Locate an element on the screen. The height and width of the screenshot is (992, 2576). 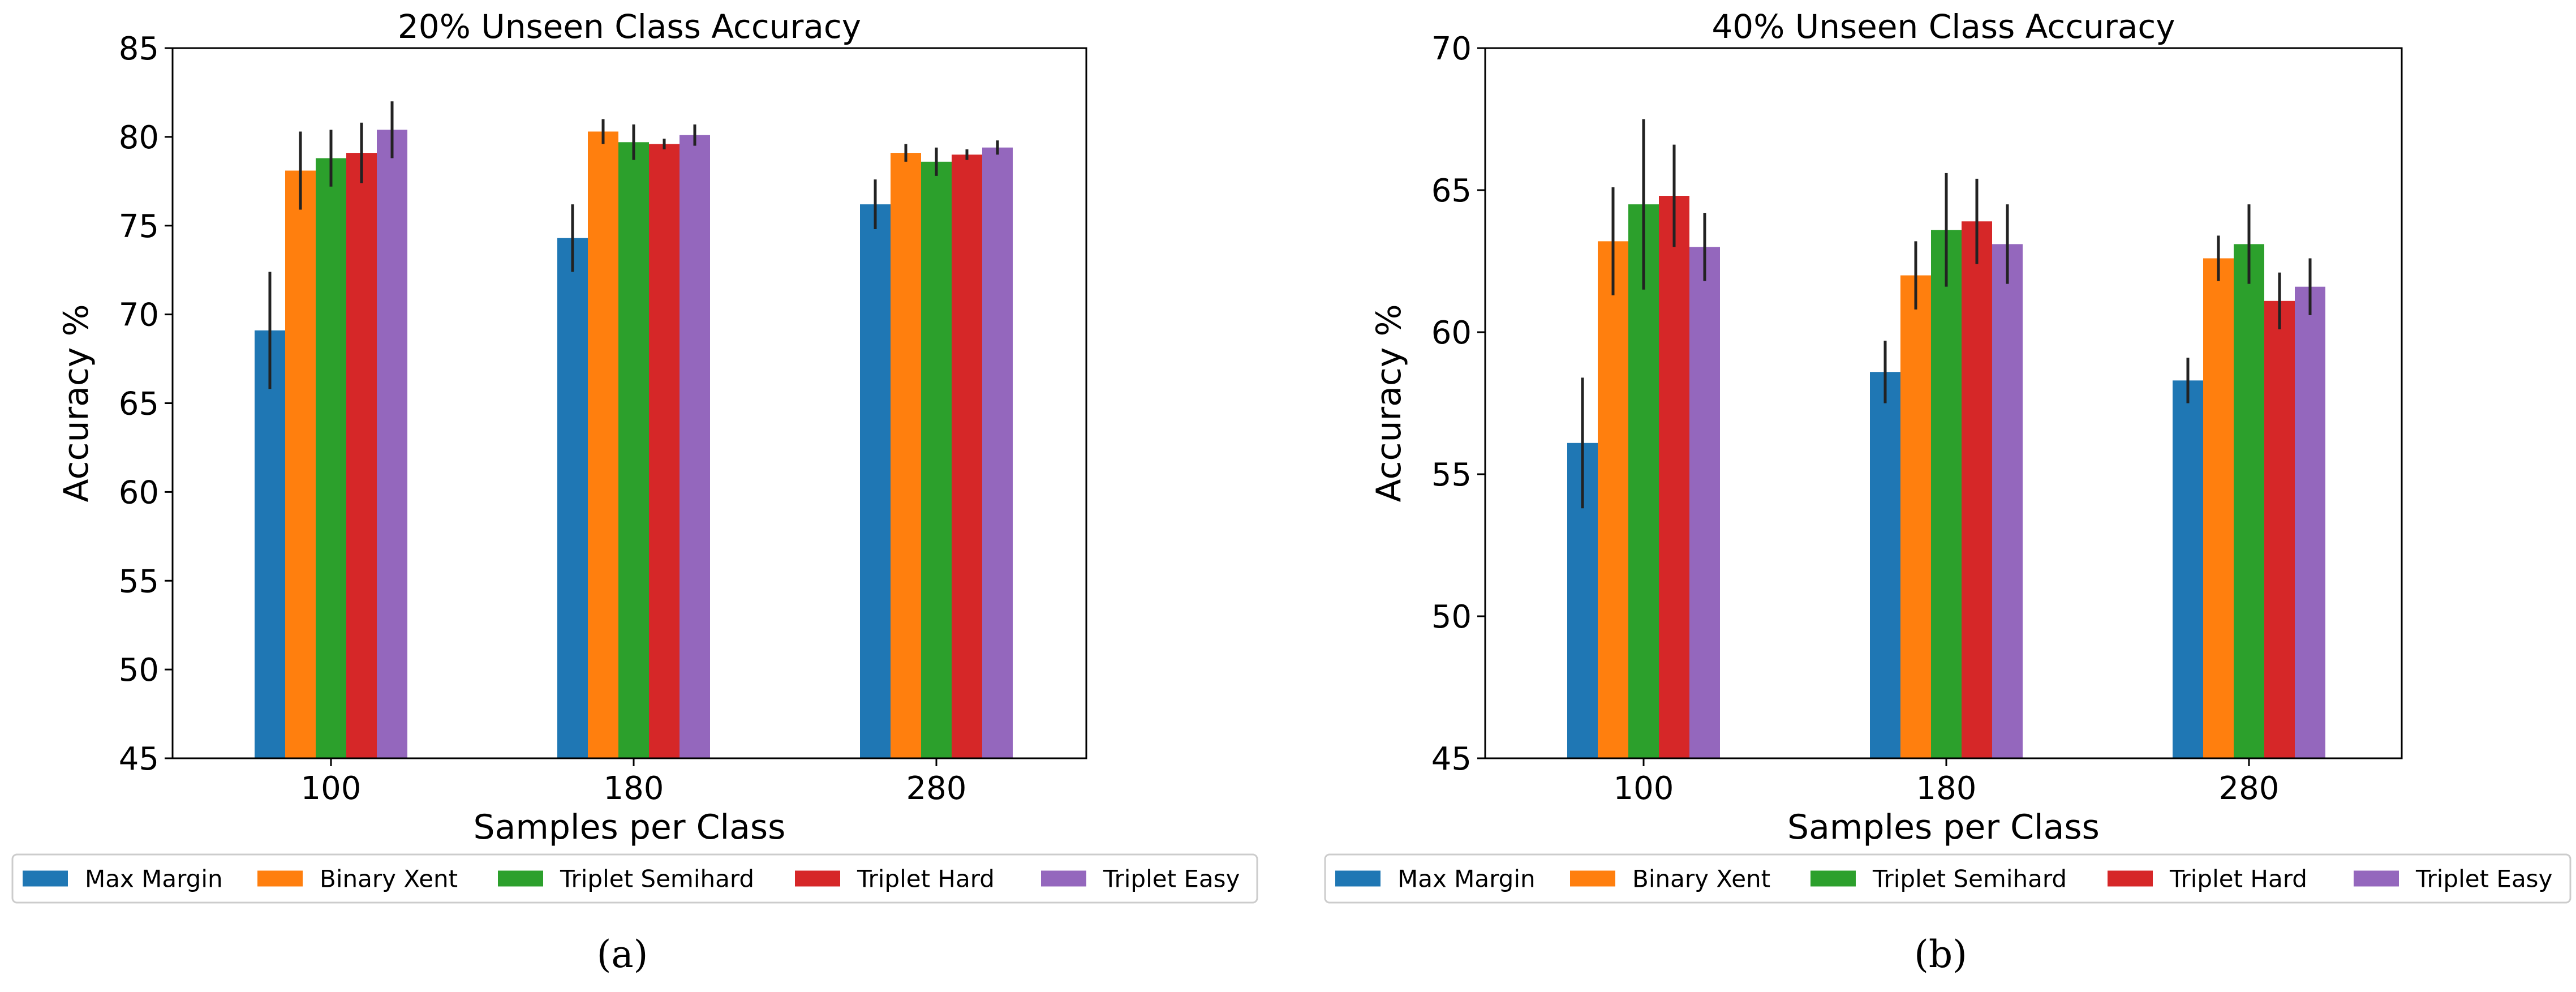
chart-title: 20% Unseen Class Accuracy is located at coordinates (629, 26).